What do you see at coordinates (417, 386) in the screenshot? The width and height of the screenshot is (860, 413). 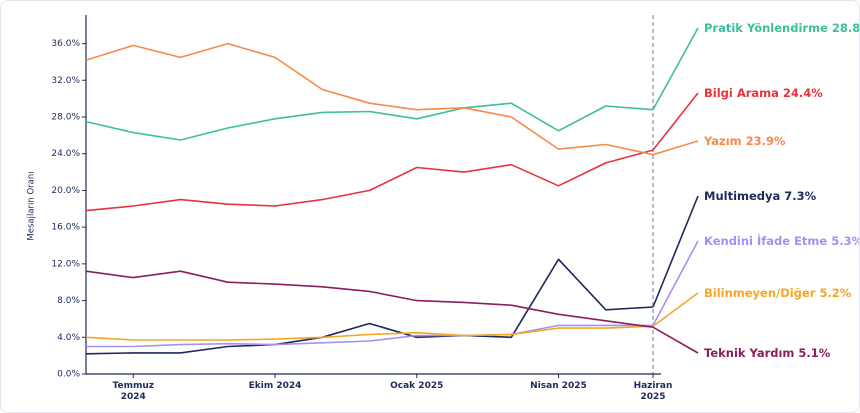 I see `x-tick-label: Ocak 2025` at bounding box center [417, 386].